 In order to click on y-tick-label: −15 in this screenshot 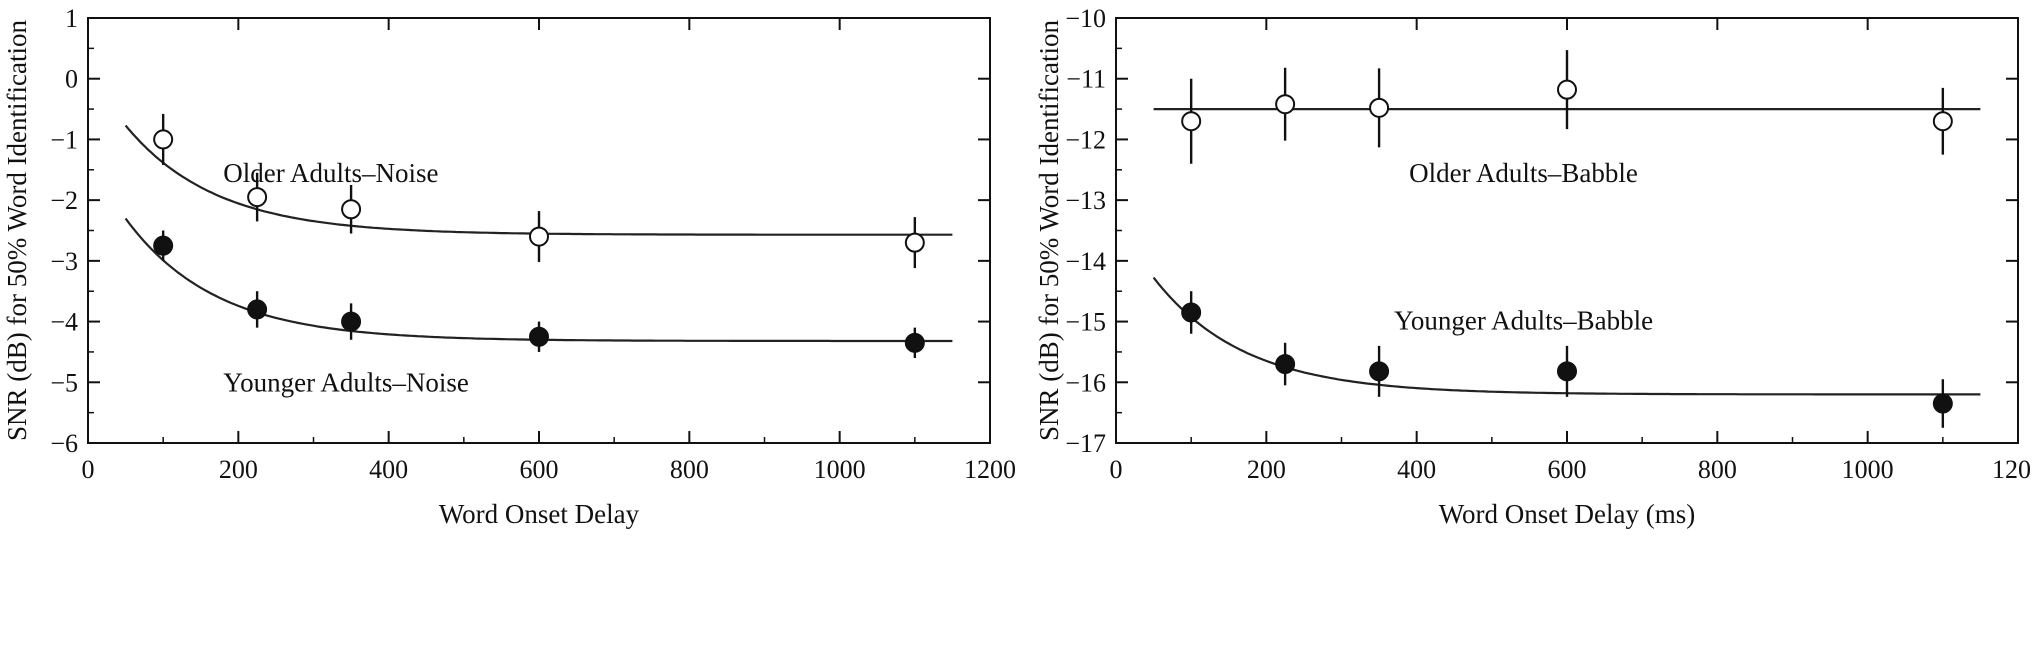, I will do `click(1085, 322)`.